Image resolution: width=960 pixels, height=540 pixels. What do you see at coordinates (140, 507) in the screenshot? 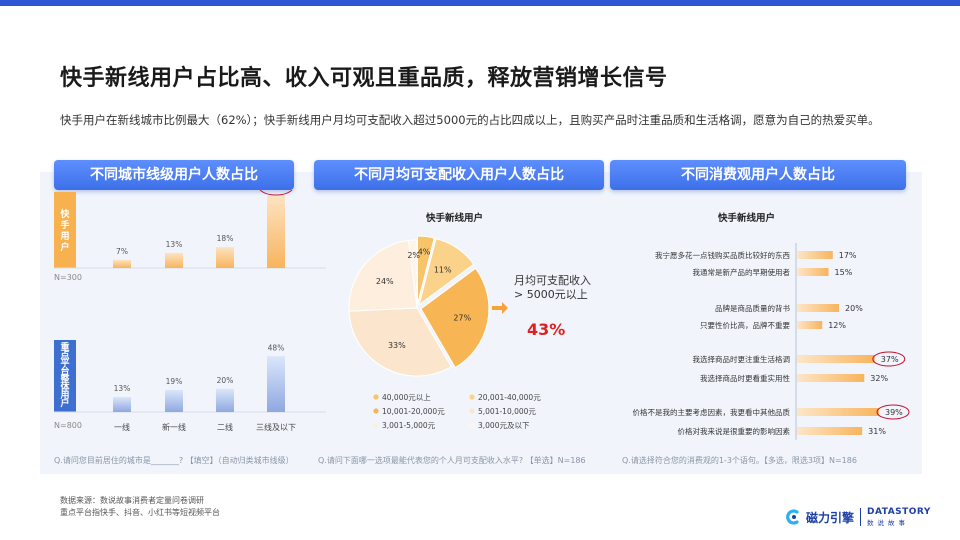
I see `source-note: 数据来源：数说故事消费者定量问卷调研 重点平台指快手、抖音、小红书等短视频平台` at bounding box center [140, 507].